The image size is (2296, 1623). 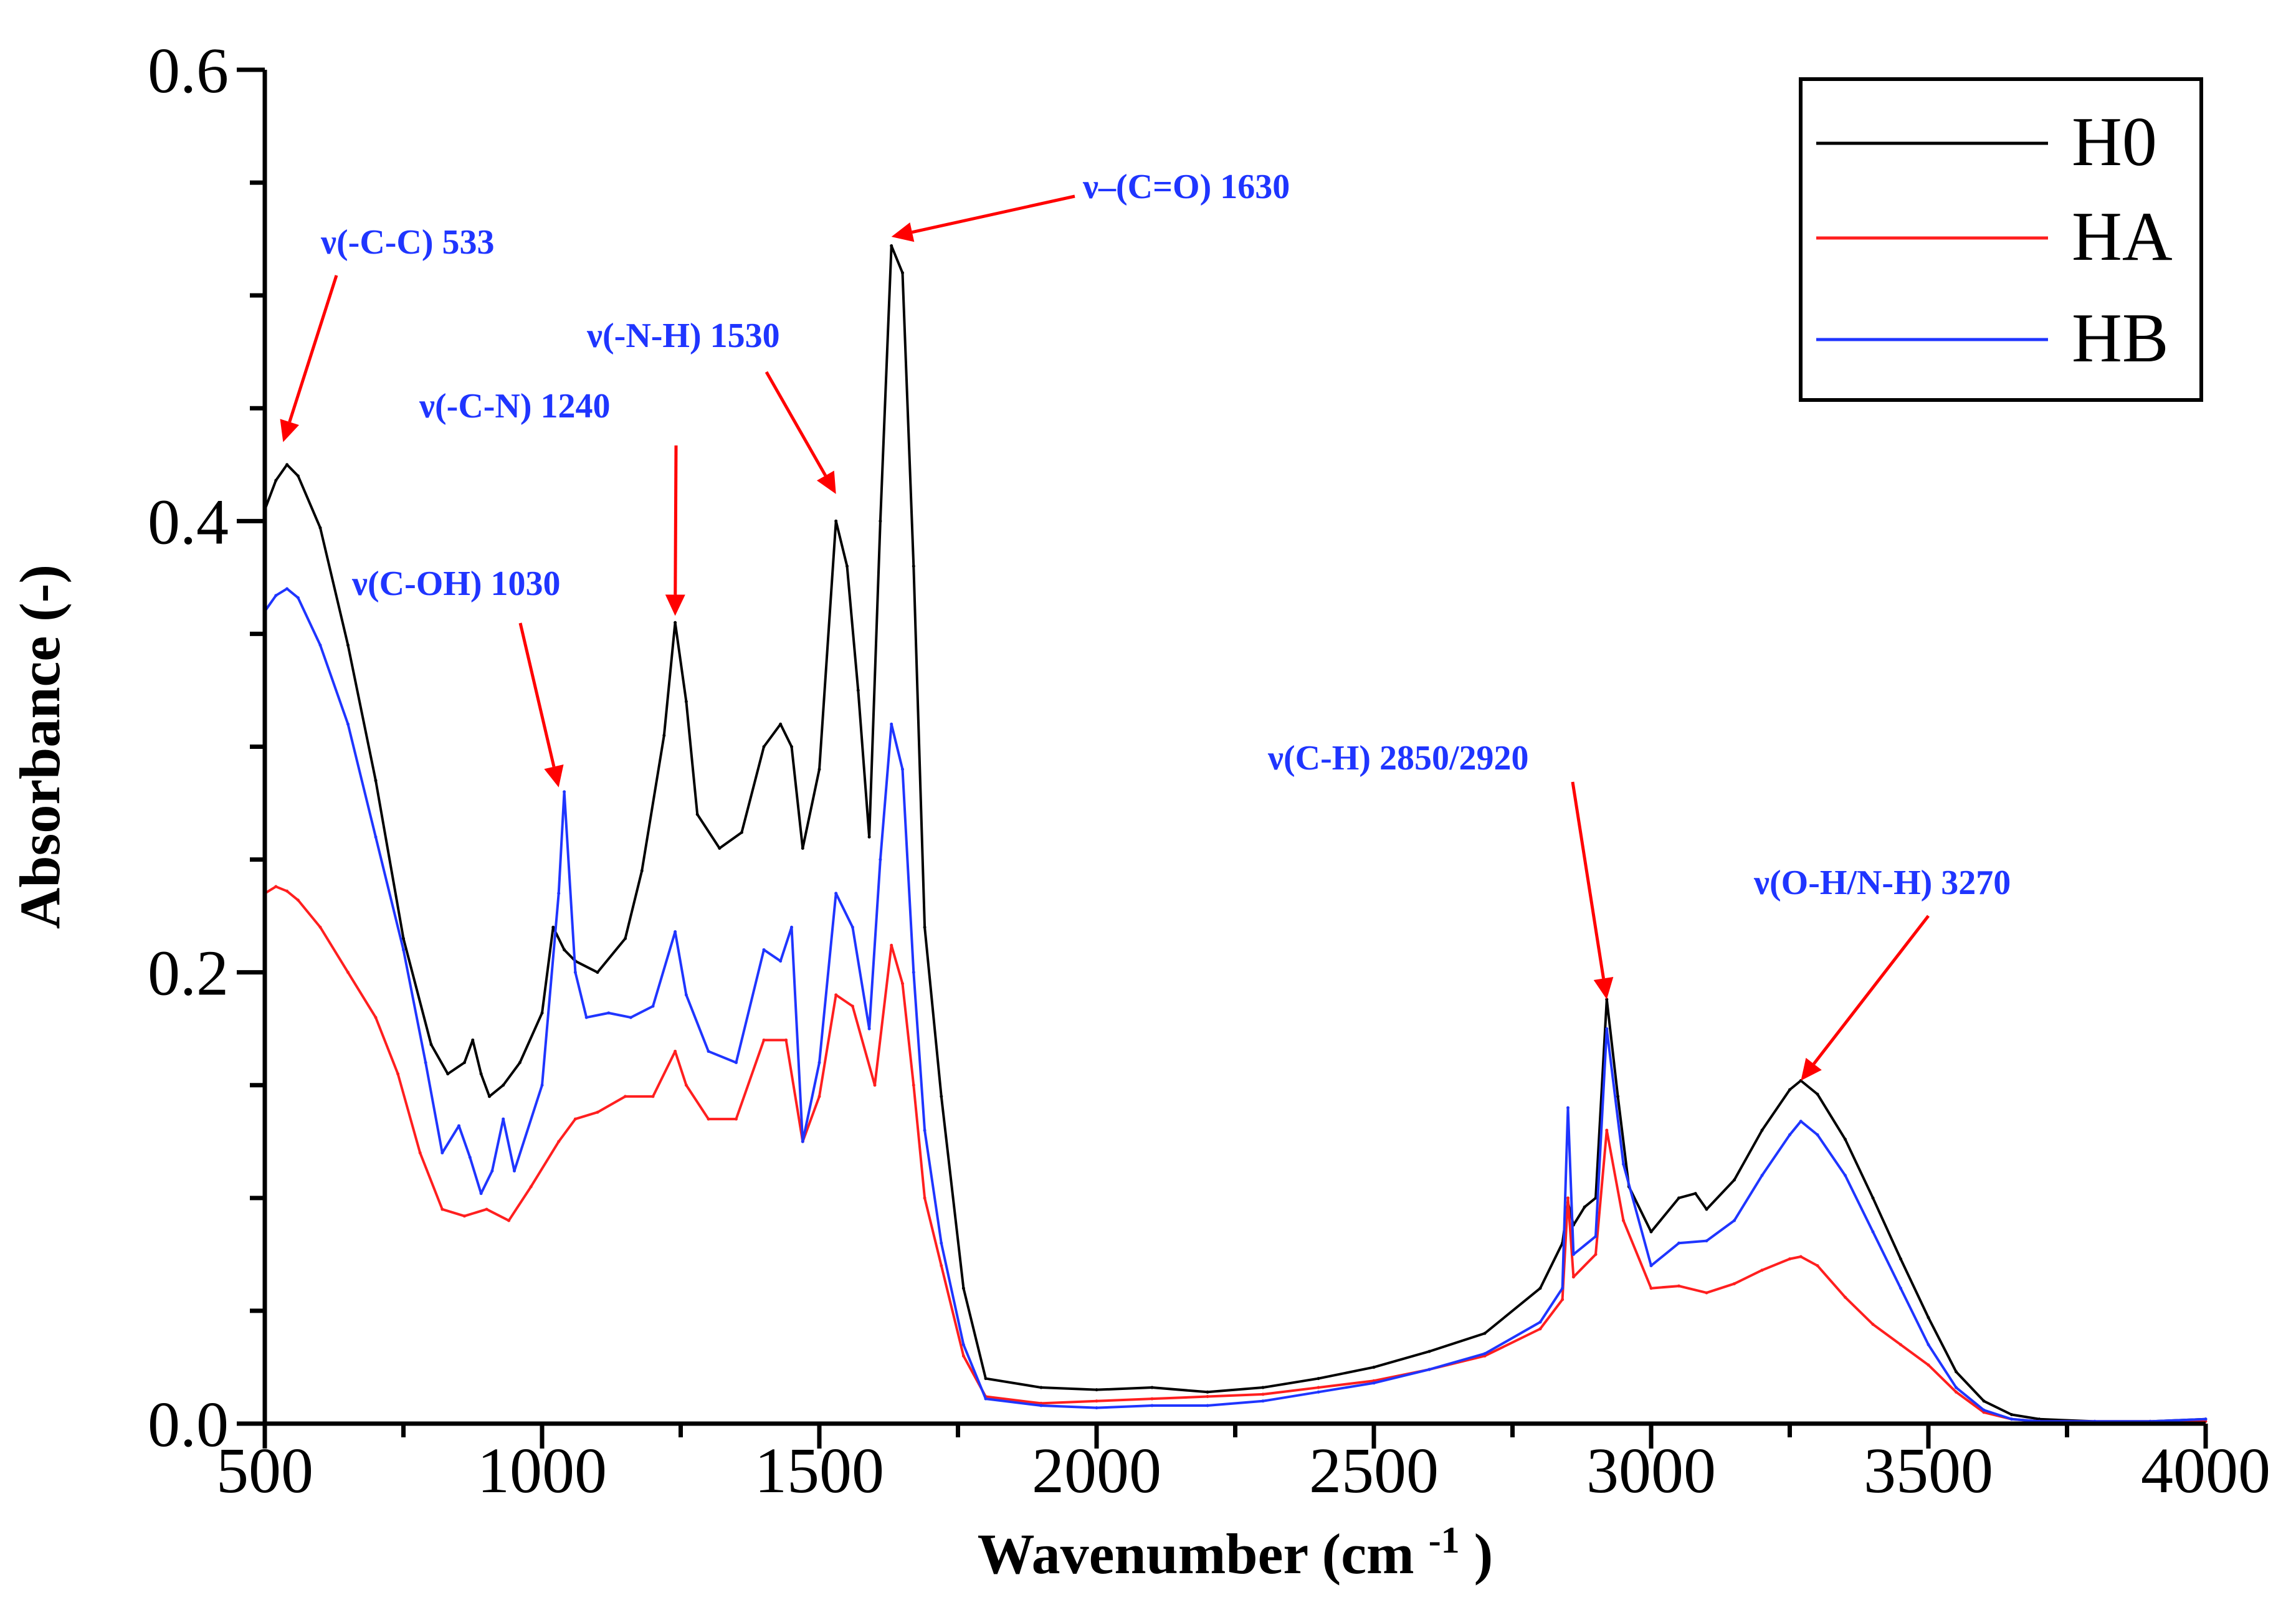 I want to click on annotation-label-6: ν(O-H/N-H) 3270, so click(x=1882, y=883).